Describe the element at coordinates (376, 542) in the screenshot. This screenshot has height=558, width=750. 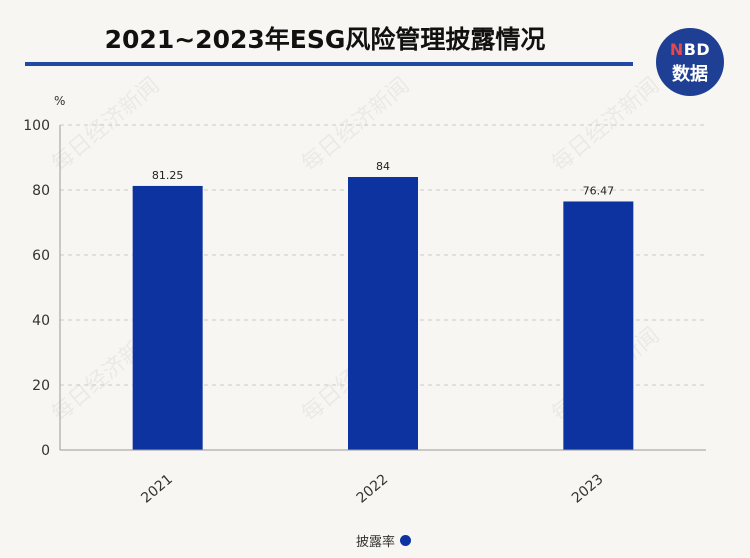
I see `legend-label: 披露率` at that location.